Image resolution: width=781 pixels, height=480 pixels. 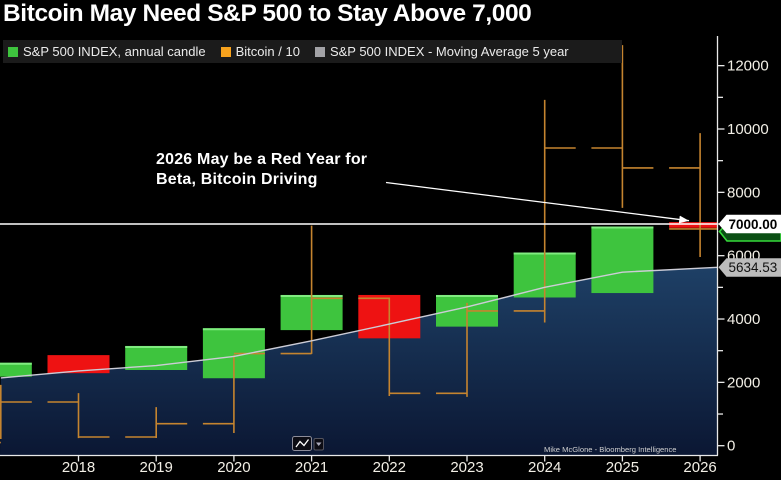 What do you see at coordinates (262, 159) in the screenshot?
I see `annotation-line-1: 2026 May be a Red Year for` at bounding box center [262, 159].